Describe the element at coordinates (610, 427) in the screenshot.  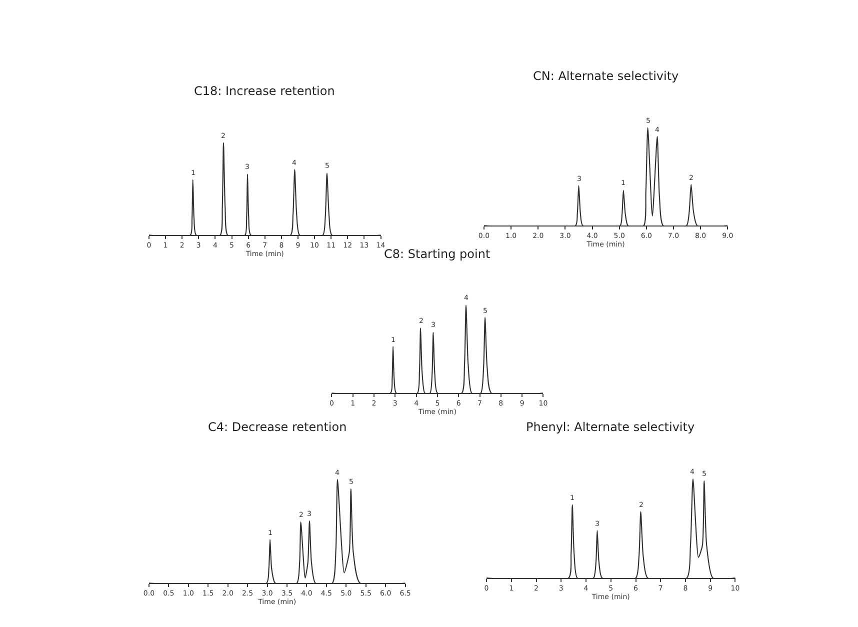
I see `chart-title: Phenyl: Alternate selectivity` at that location.